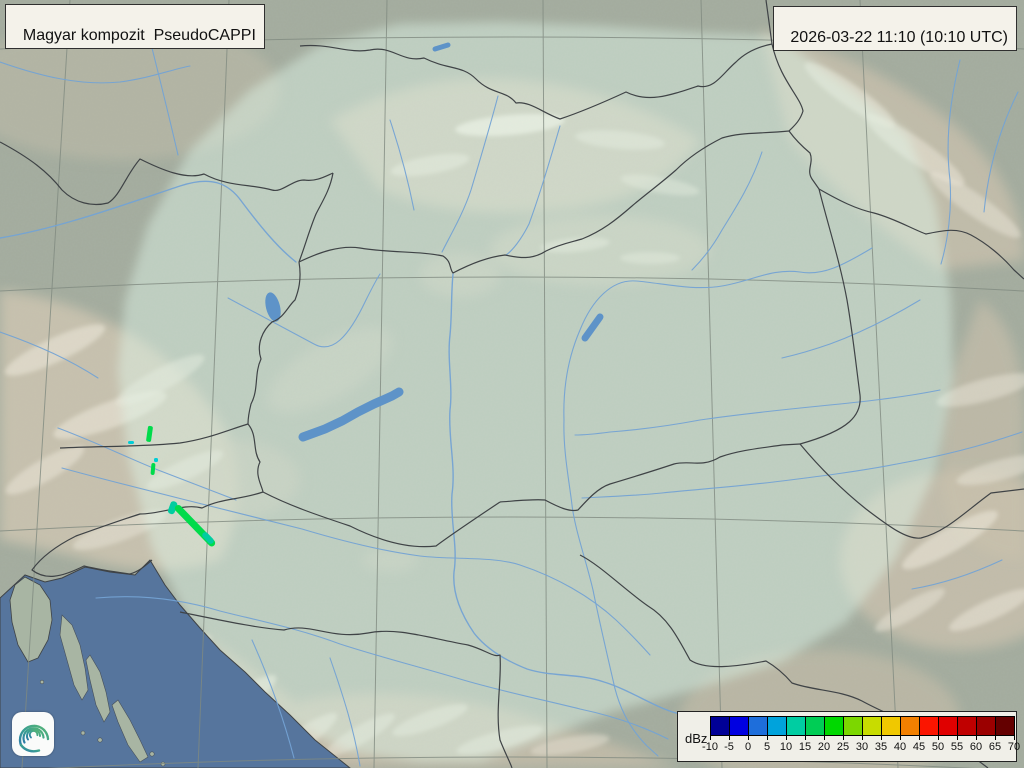 The image size is (1024, 768). Describe the element at coordinates (273, 307) in the screenshot. I see `lake-ferto` at that location.